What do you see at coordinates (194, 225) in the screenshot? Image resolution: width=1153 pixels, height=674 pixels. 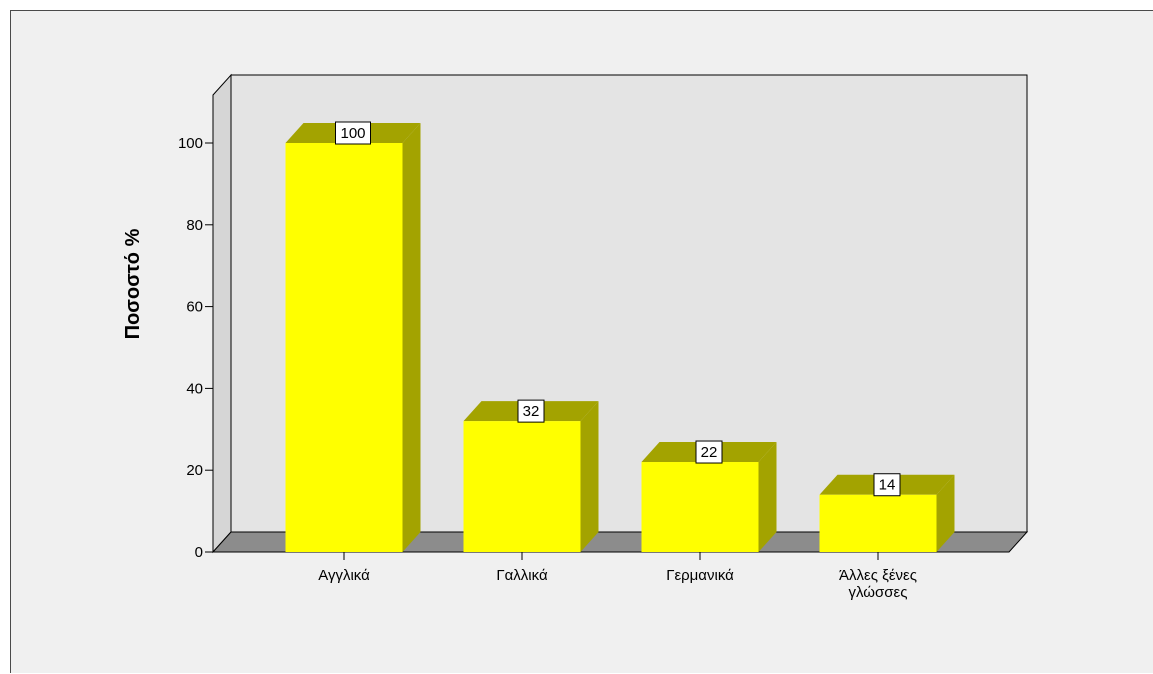 I see `y-tick-label: 80` at bounding box center [194, 225].